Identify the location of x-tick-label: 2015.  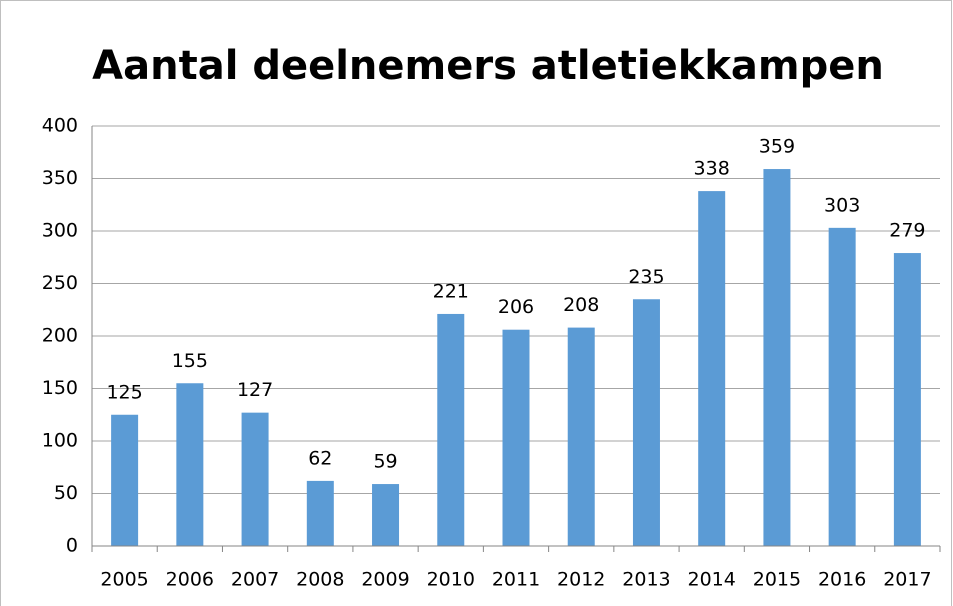
(777, 580).